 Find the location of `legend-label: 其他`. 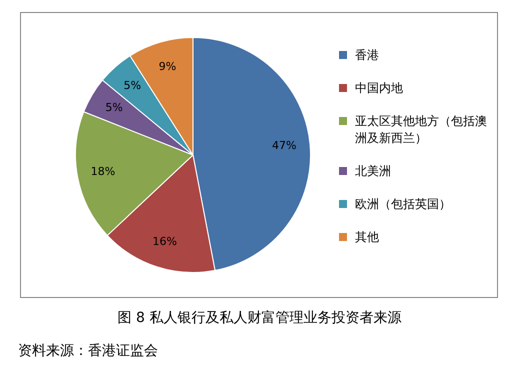

legend-label: 其他 is located at coordinates (367, 237).